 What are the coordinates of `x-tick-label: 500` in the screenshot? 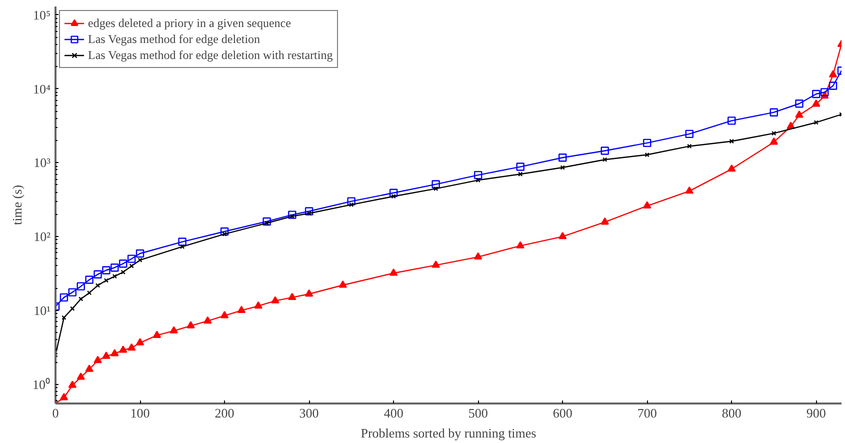 It's located at (478, 413).